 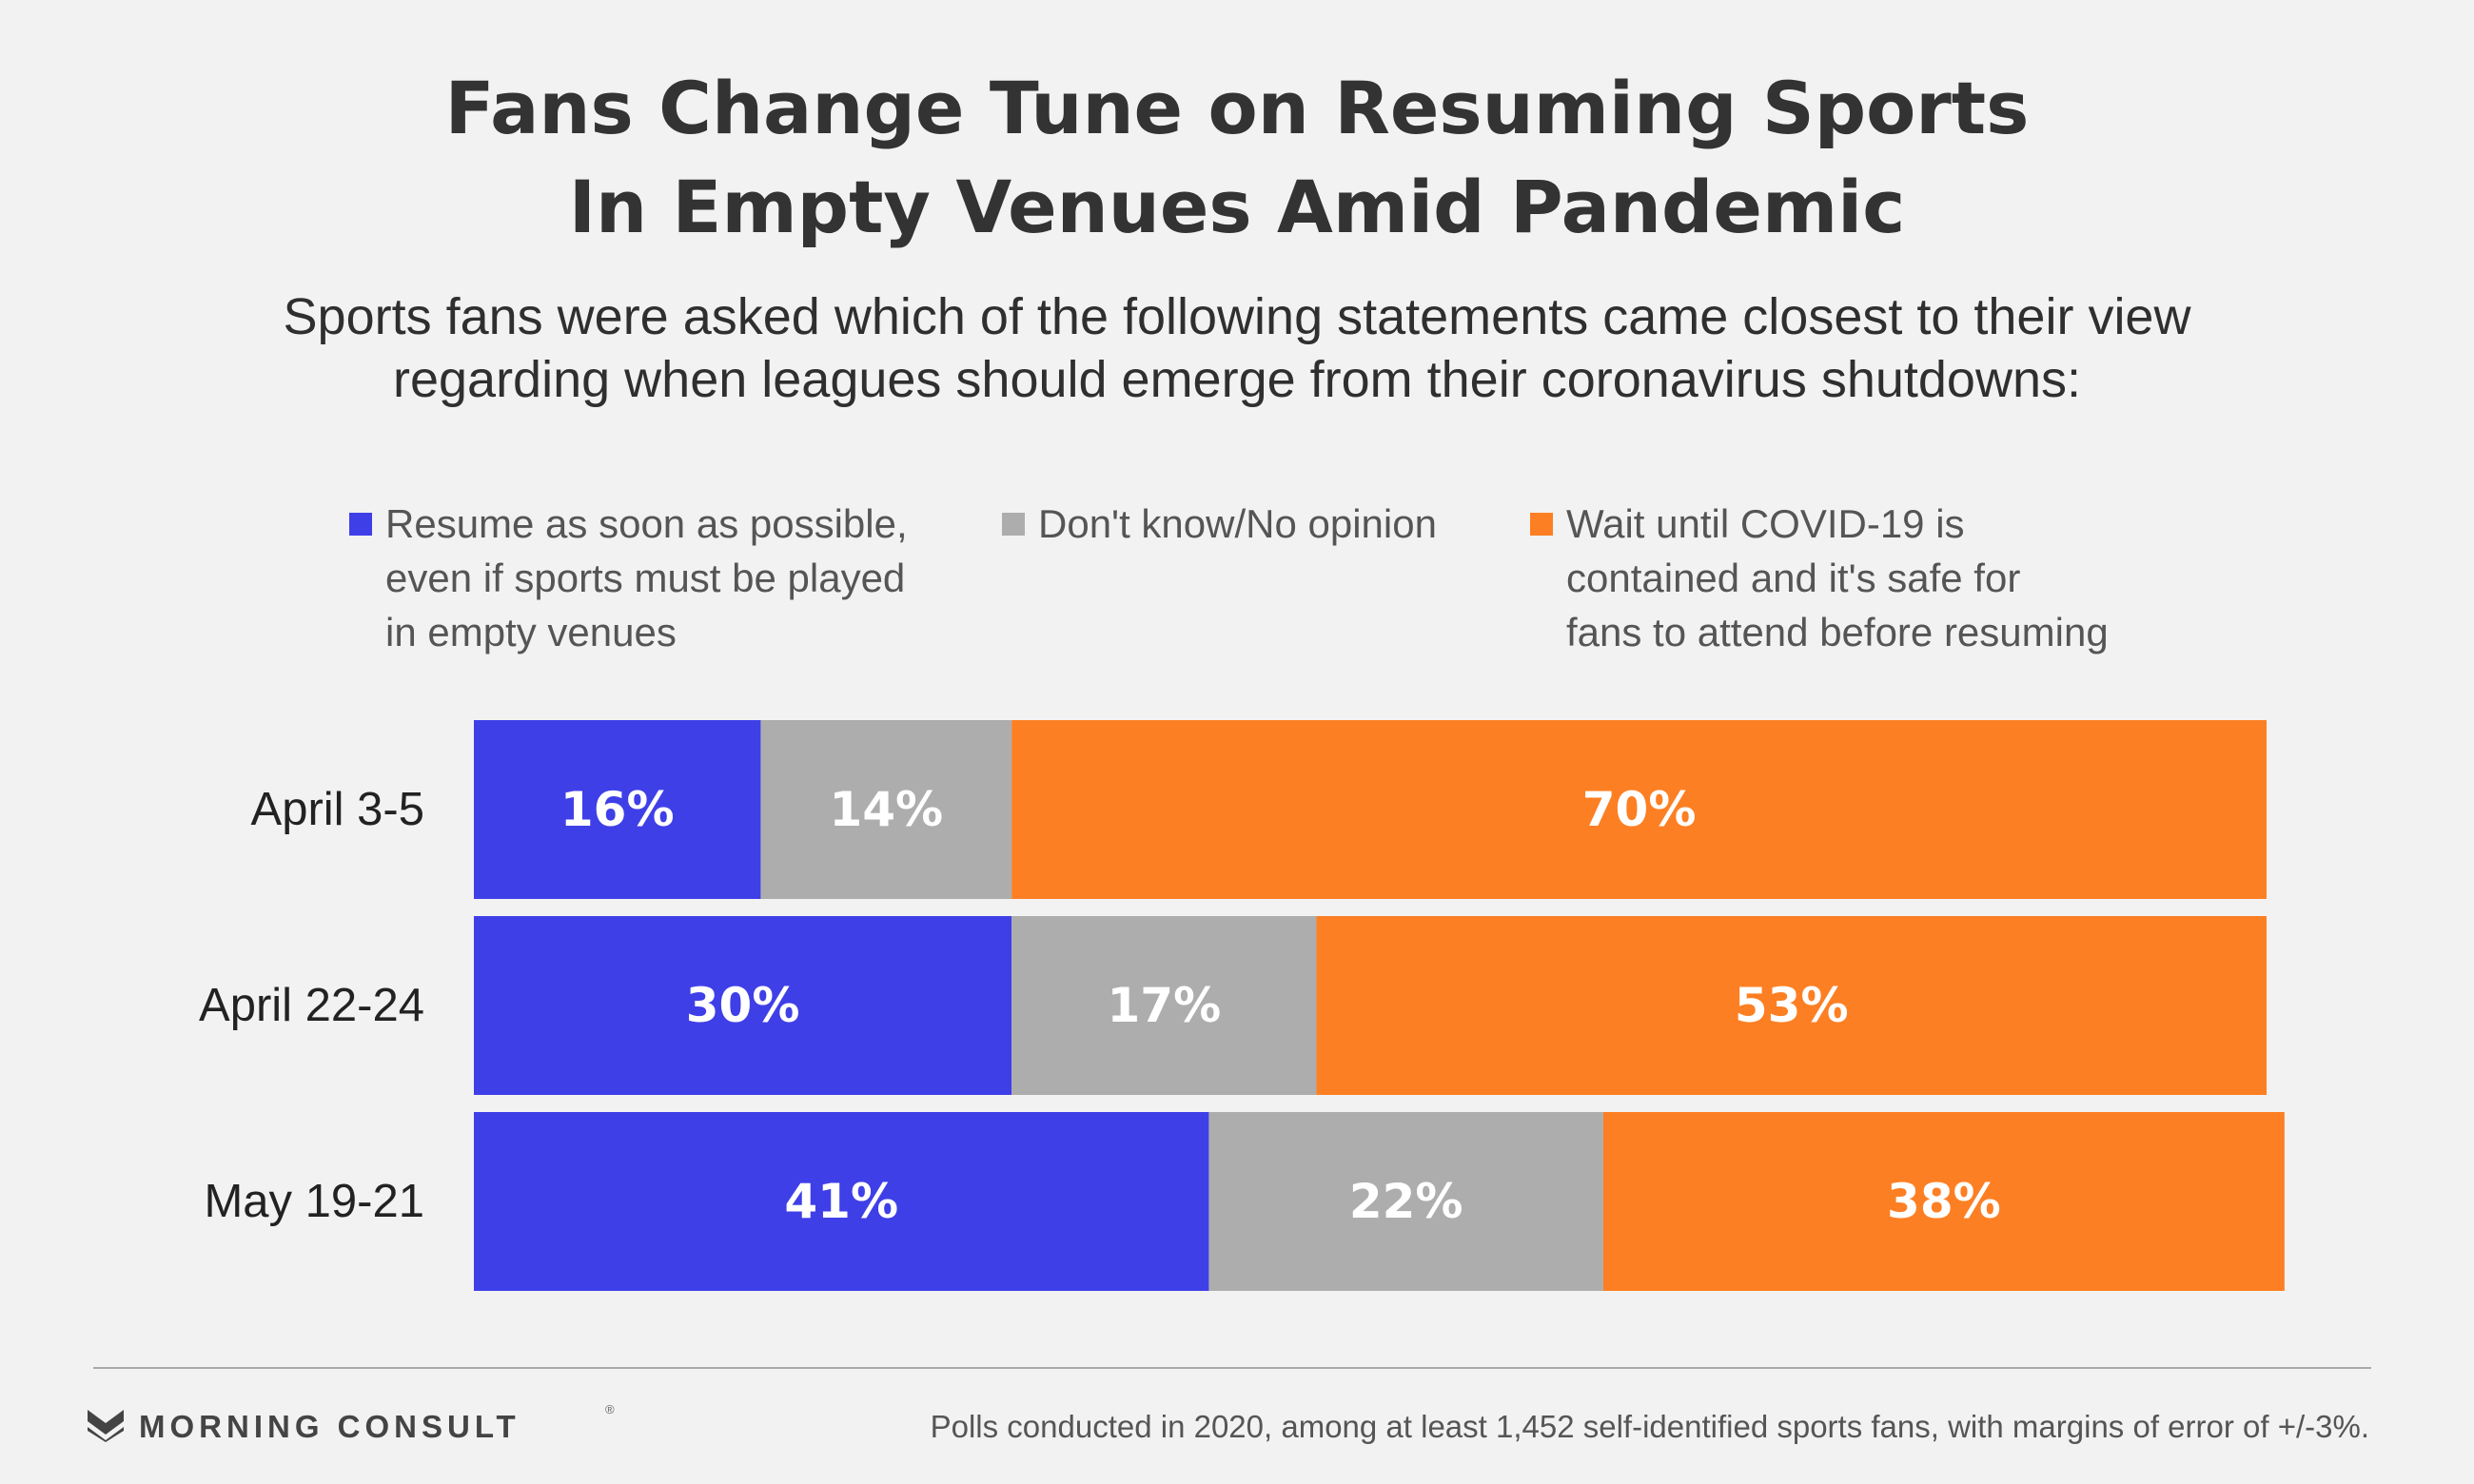 What do you see at coordinates (647, 523) in the screenshot?
I see `legend-label-resume-line-1: Resume as soon as possible,` at bounding box center [647, 523].